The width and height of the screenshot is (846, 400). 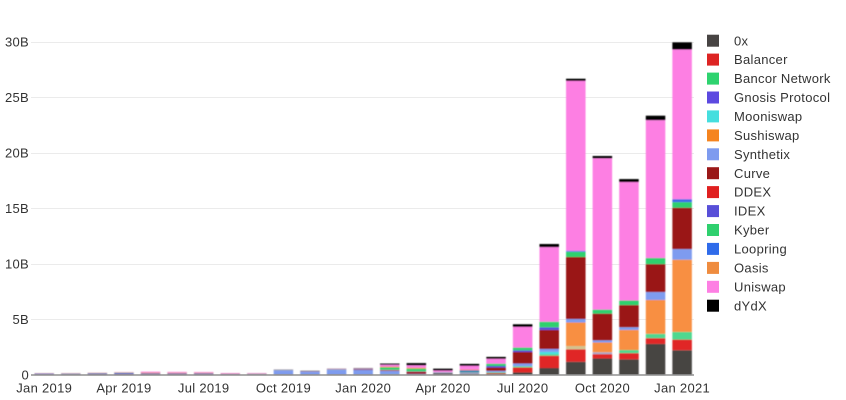 What do you see at coordinates (682, 387) in the screenshot?
I see `svg-text: Jan 2021` at bounding box center [682, 387].